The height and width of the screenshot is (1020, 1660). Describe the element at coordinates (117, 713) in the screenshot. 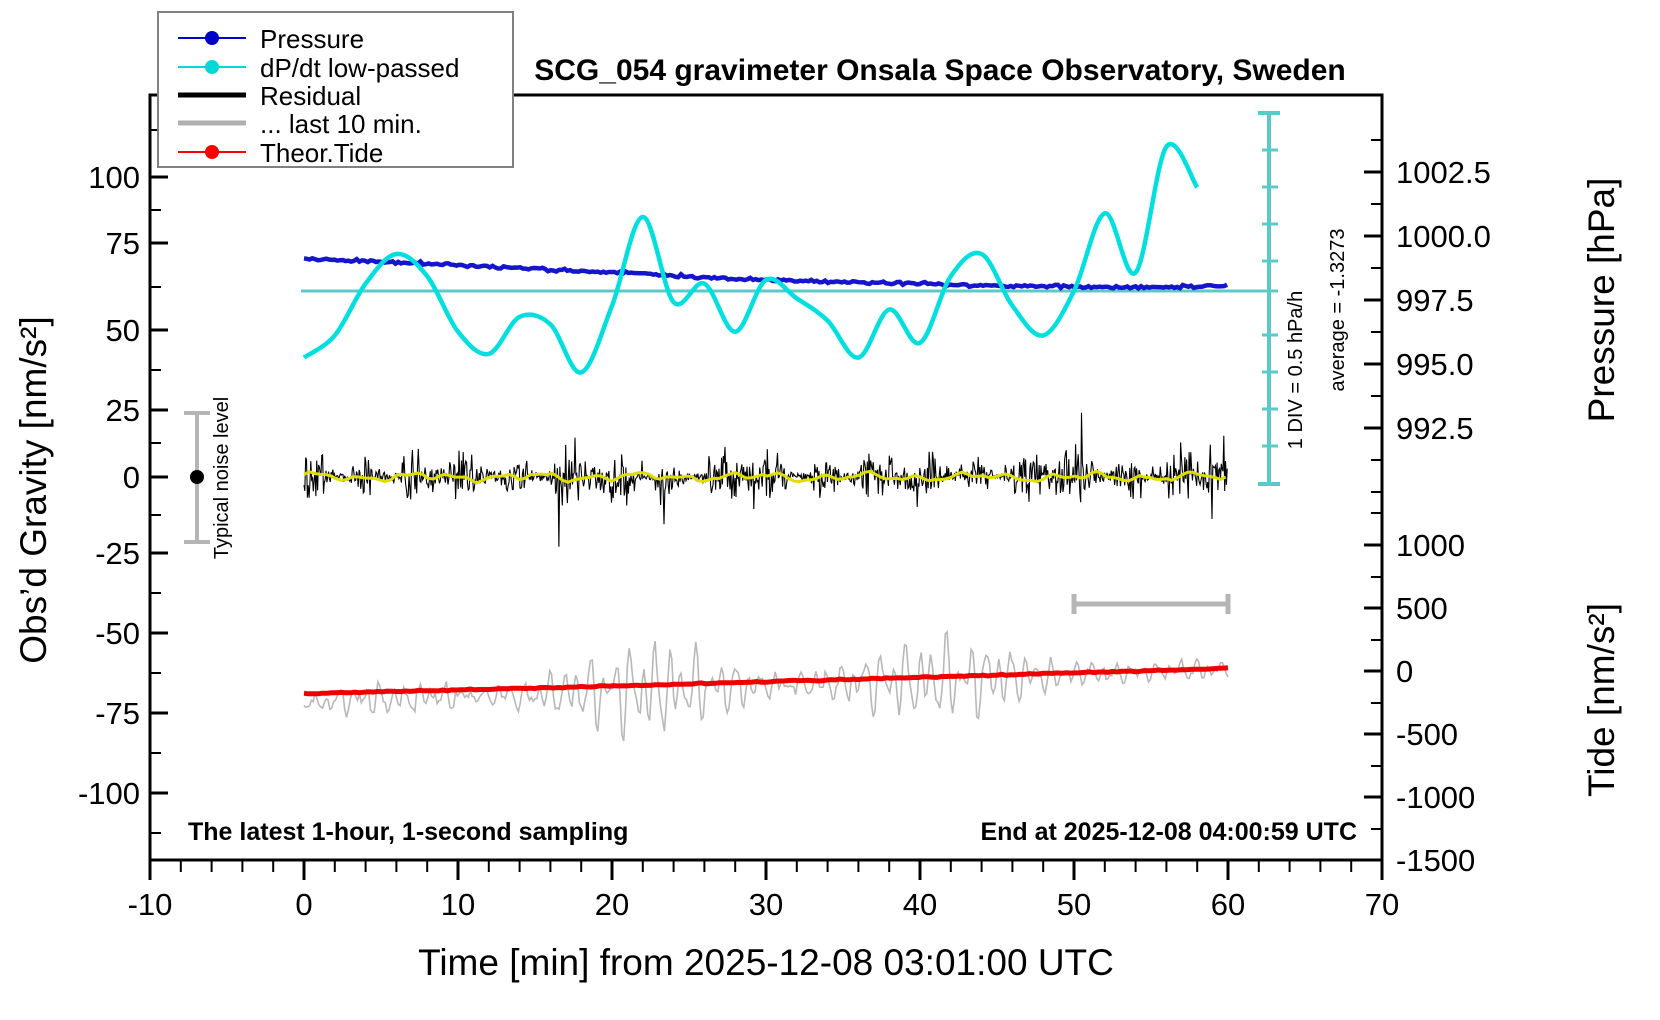

I see `svg-text: -75` at that location.